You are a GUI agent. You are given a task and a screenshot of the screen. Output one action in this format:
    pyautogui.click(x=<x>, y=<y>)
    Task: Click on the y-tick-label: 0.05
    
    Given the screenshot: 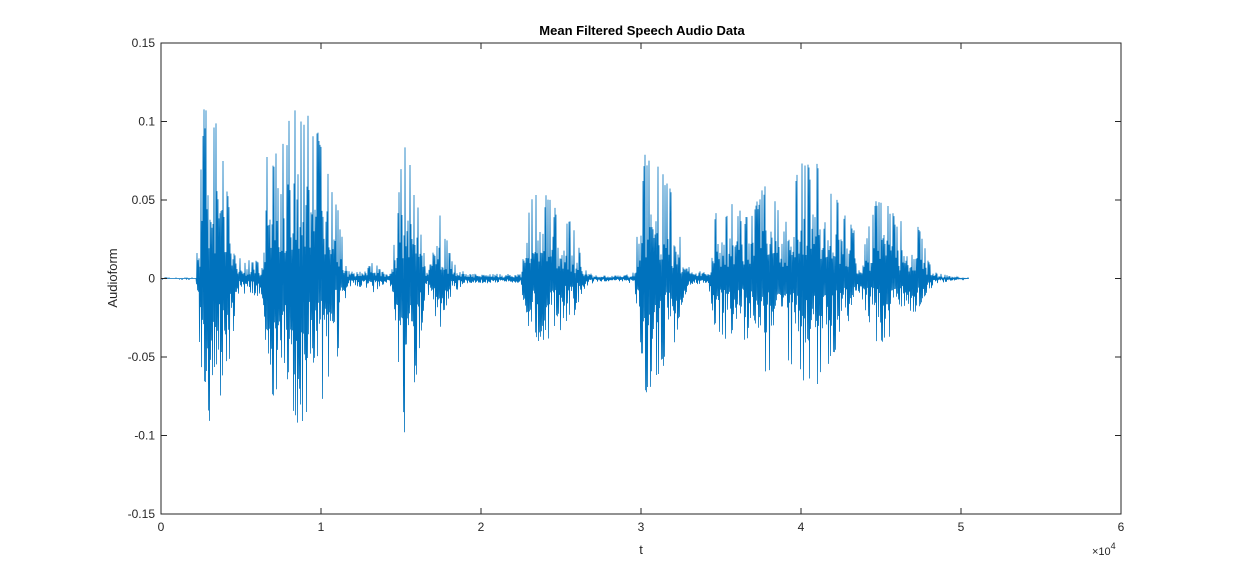 What is the action you would take?
    pyautogui.click(x=144, y=200)
    